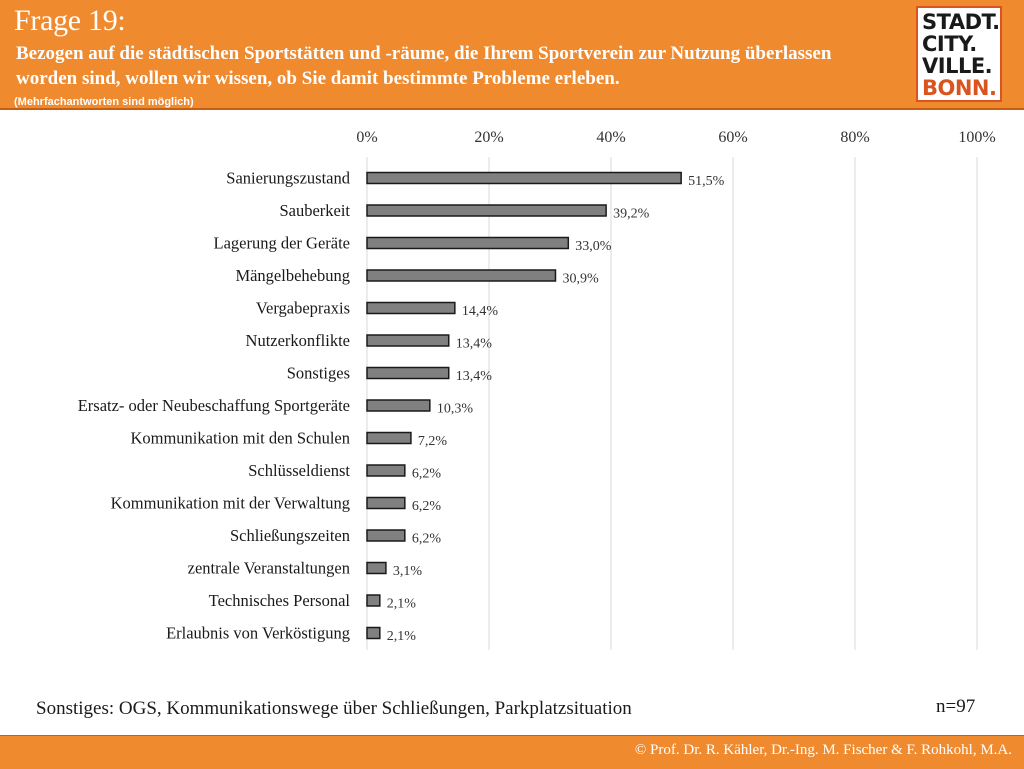  I want to click on category-label: Lagerung der Geräte, so click(281, 243).